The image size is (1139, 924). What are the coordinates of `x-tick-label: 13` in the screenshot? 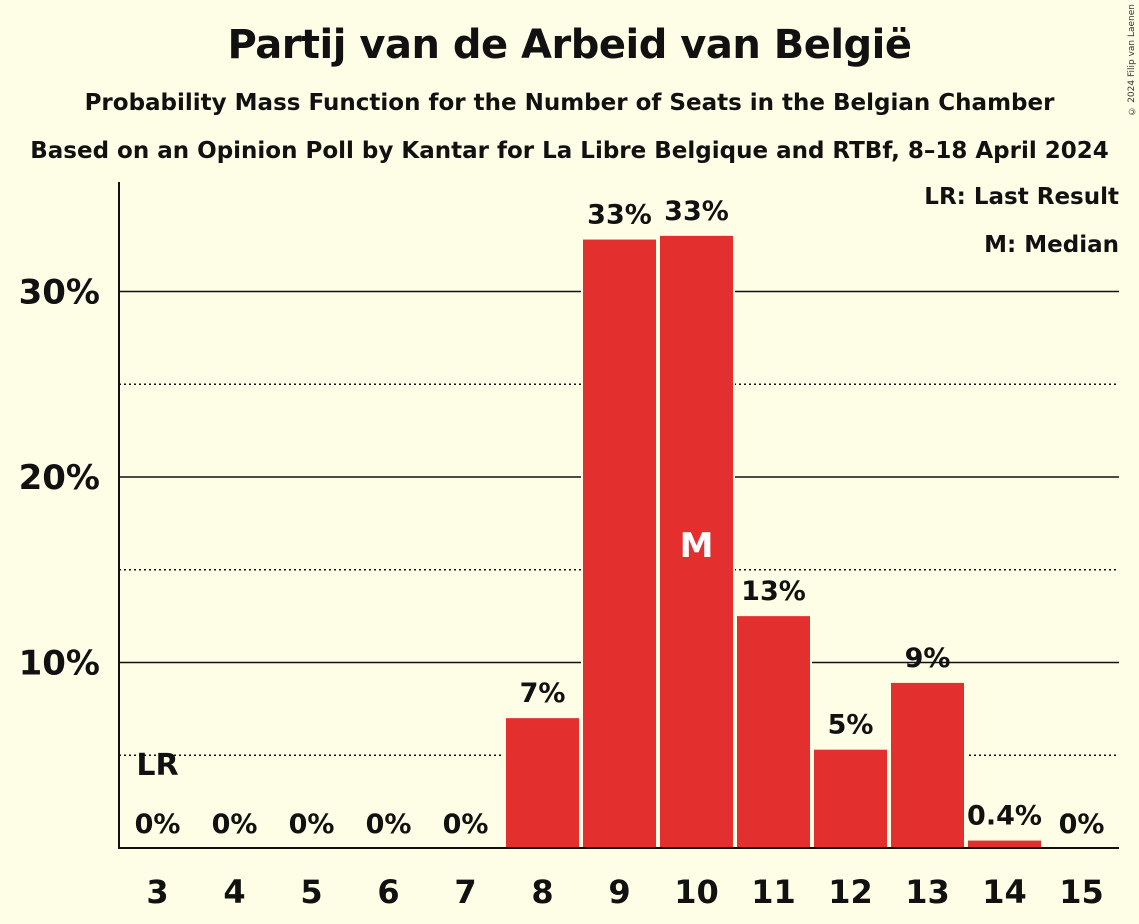 It's located at (927, 892).